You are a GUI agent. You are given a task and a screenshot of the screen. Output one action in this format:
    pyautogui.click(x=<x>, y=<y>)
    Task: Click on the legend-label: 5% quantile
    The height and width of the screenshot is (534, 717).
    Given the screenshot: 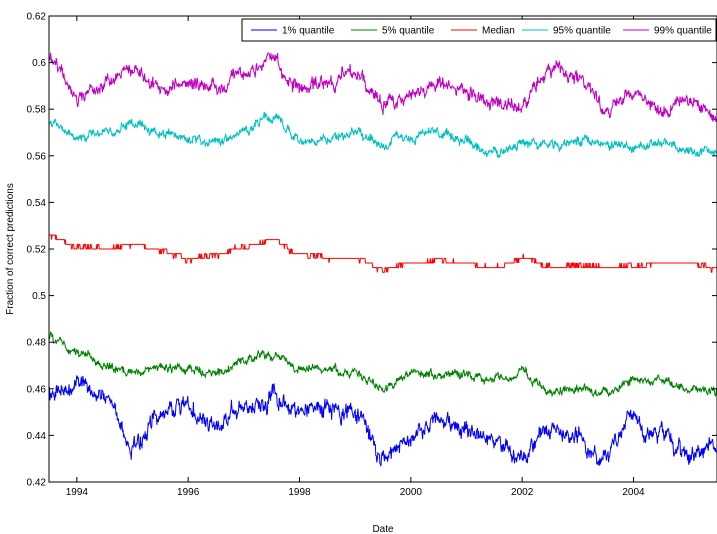 What is the action you would take?
    pyautogui.click(x=408, y=31)
    